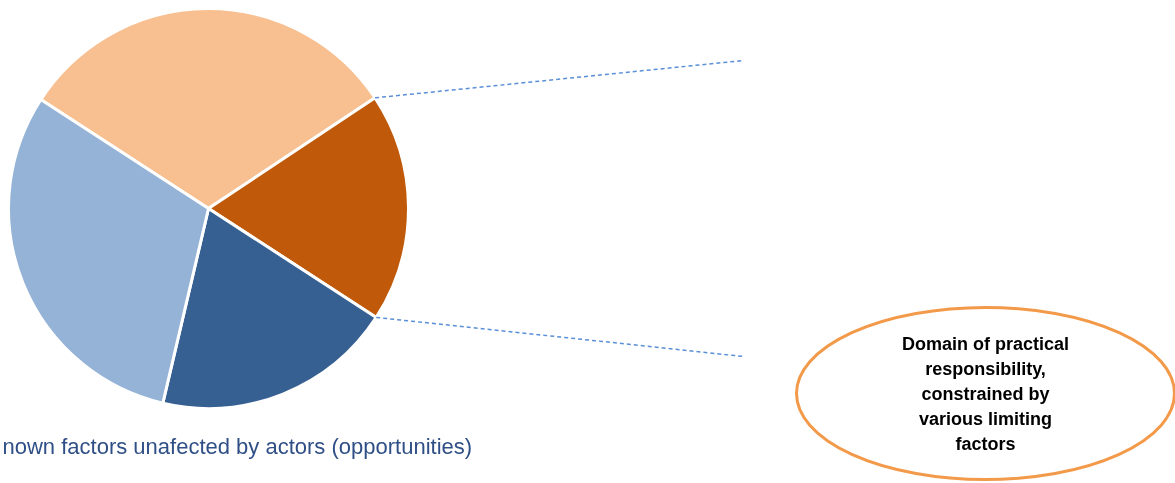  What do you see at coordinates (985, 393) in the screenshot?
I see `text: Domain of practical responsibility, constrained by various limiting factors` at bounding box center [985, 393].